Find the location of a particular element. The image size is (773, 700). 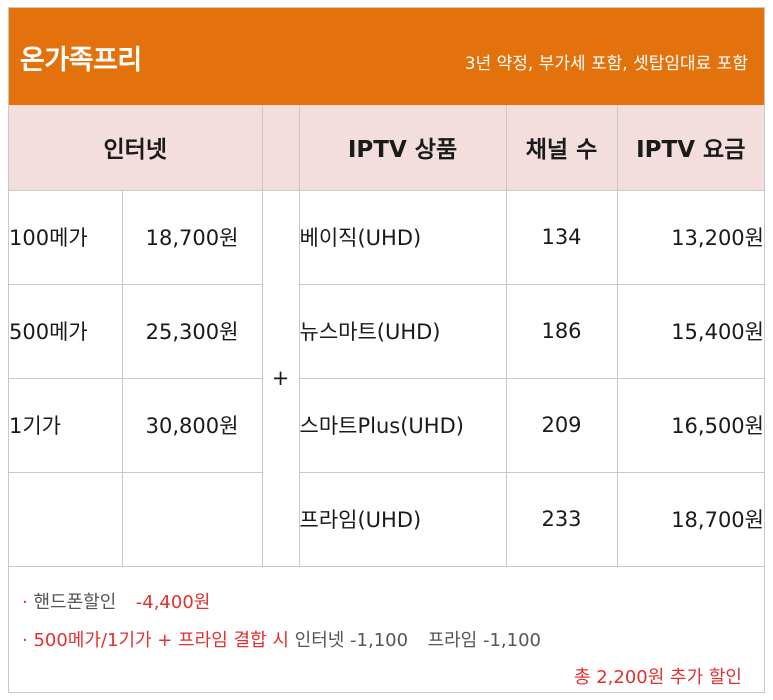

iptv-channel-count: 209 is located at coordinates (561, 425).